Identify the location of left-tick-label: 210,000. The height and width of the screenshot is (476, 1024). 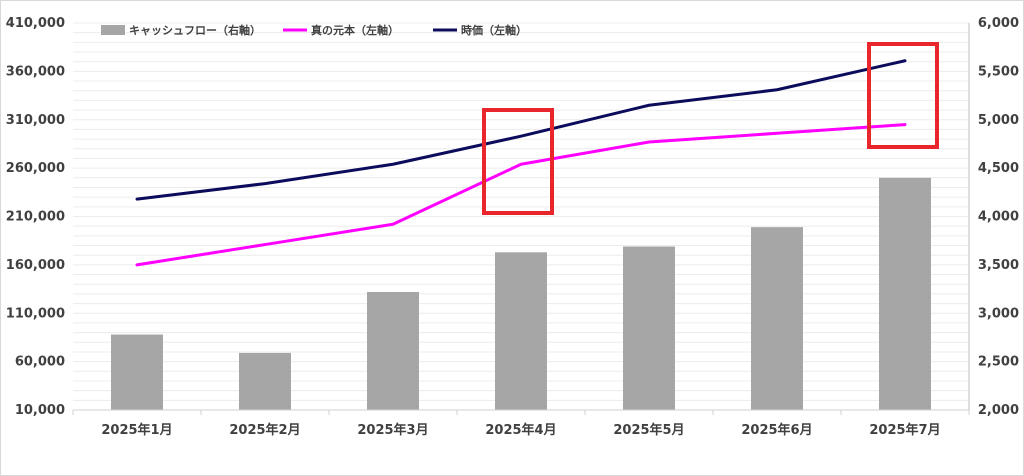
(35, 217).